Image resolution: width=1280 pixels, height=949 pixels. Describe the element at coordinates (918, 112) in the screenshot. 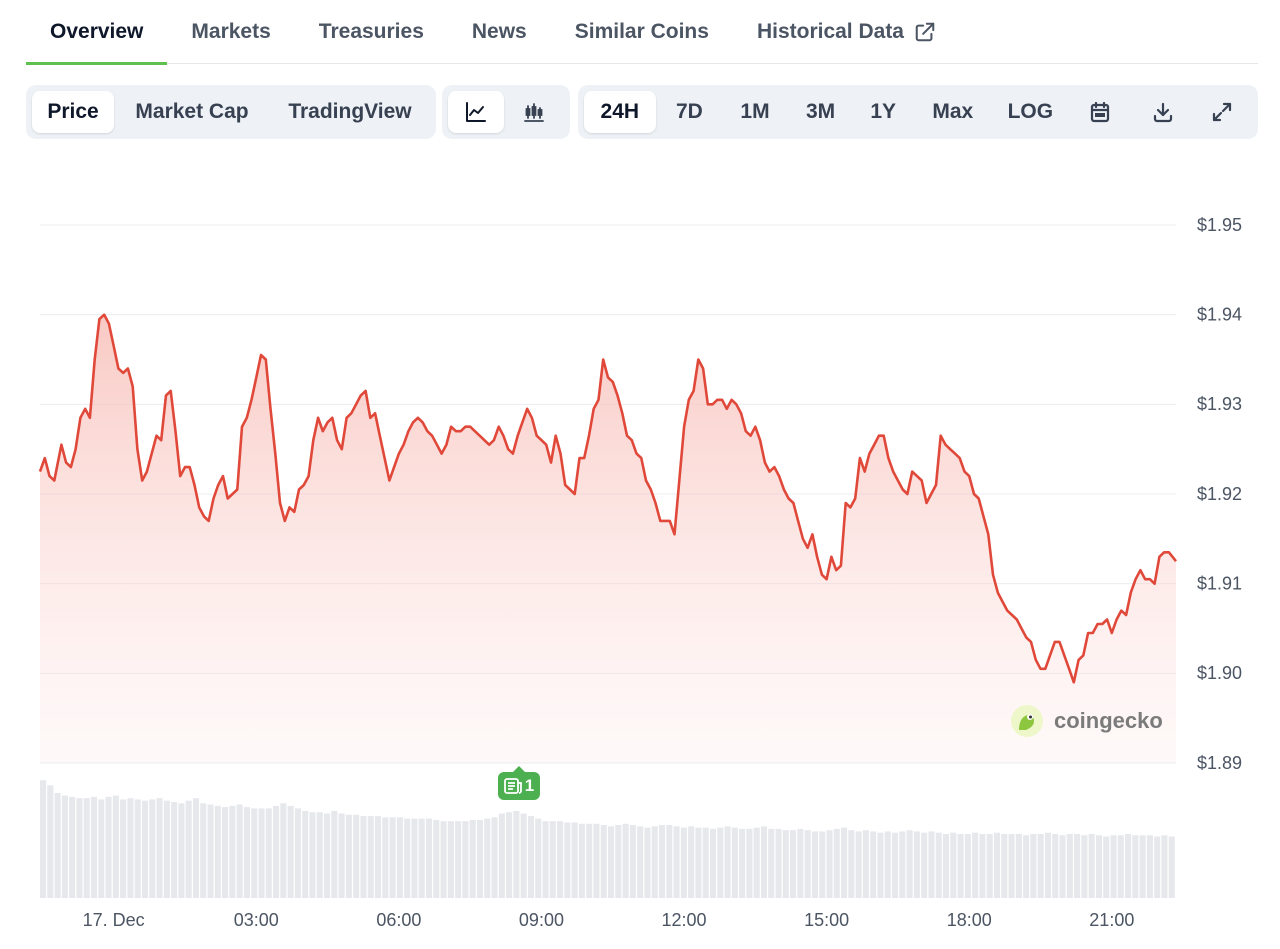

I see `time-range-group: 24H 7D 1M 3M 1Y Max LOG` at that location.